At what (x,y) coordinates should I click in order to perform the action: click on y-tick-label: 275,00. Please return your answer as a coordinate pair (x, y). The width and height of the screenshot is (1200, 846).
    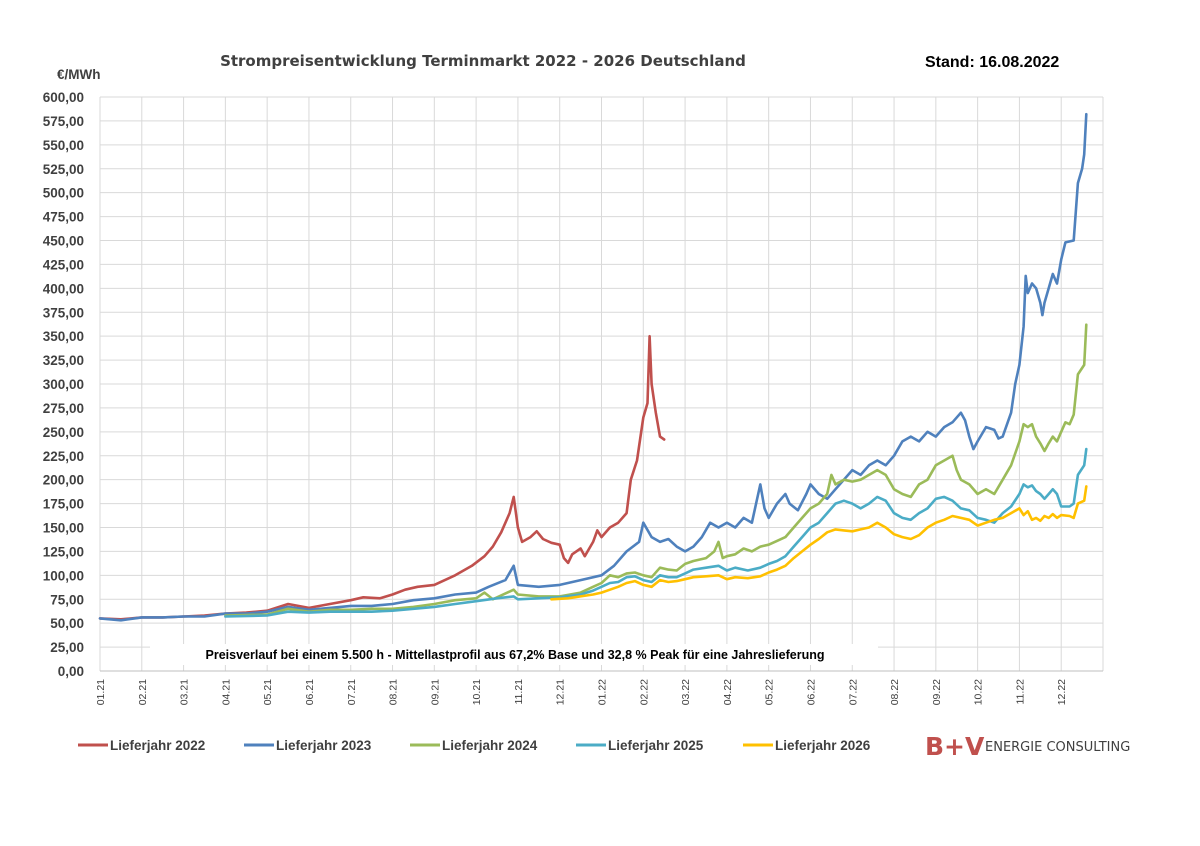
    Looking at the image, I should click on (63, 408).